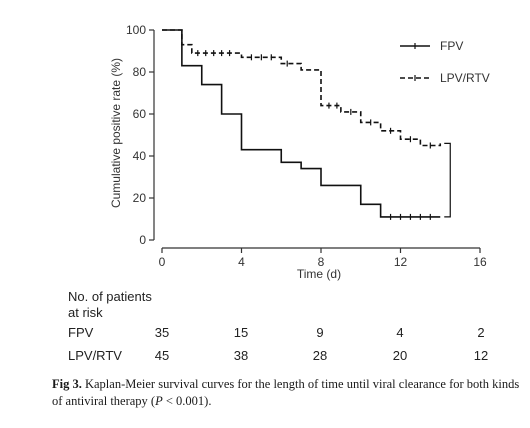  I want to click on risk-lpv-0: 45, so click(162, 355).